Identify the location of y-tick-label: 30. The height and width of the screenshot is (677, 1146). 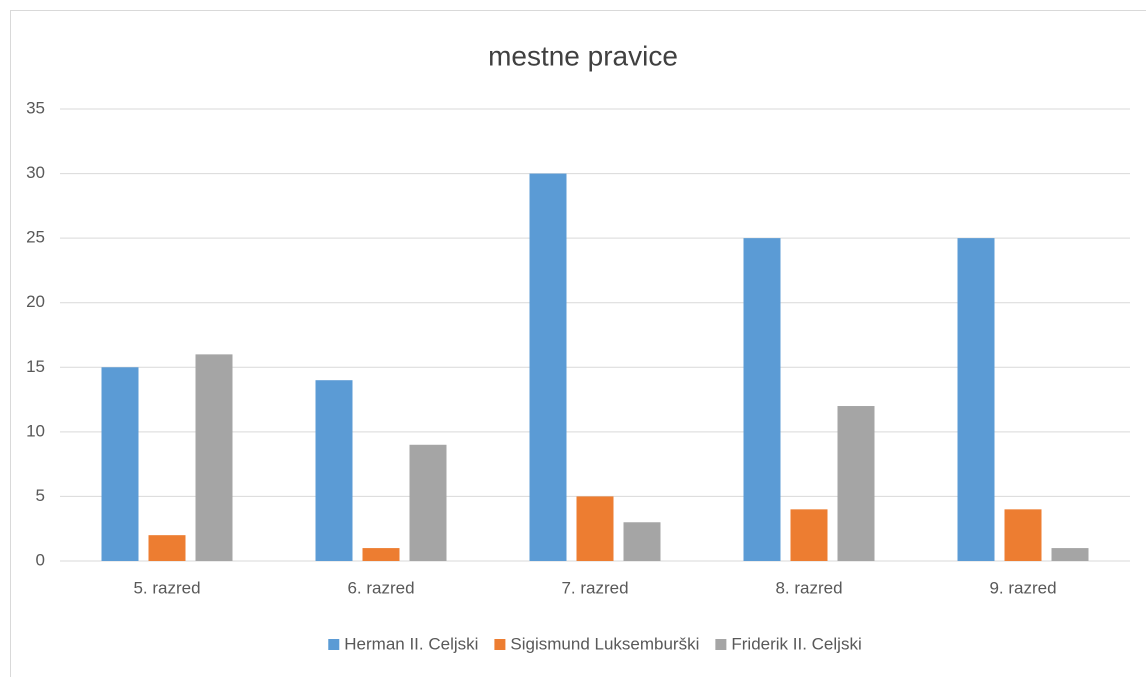
(35, 172).